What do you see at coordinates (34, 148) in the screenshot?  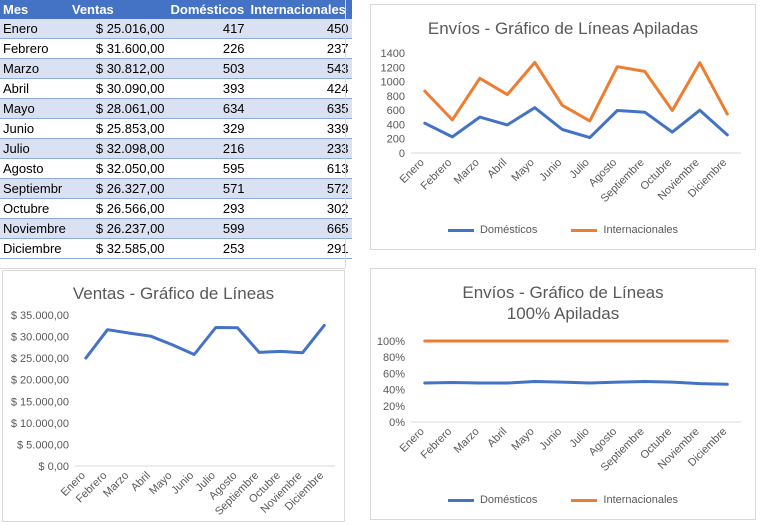 I see `cell-mes: Julio` at bounding box center [34, 148].